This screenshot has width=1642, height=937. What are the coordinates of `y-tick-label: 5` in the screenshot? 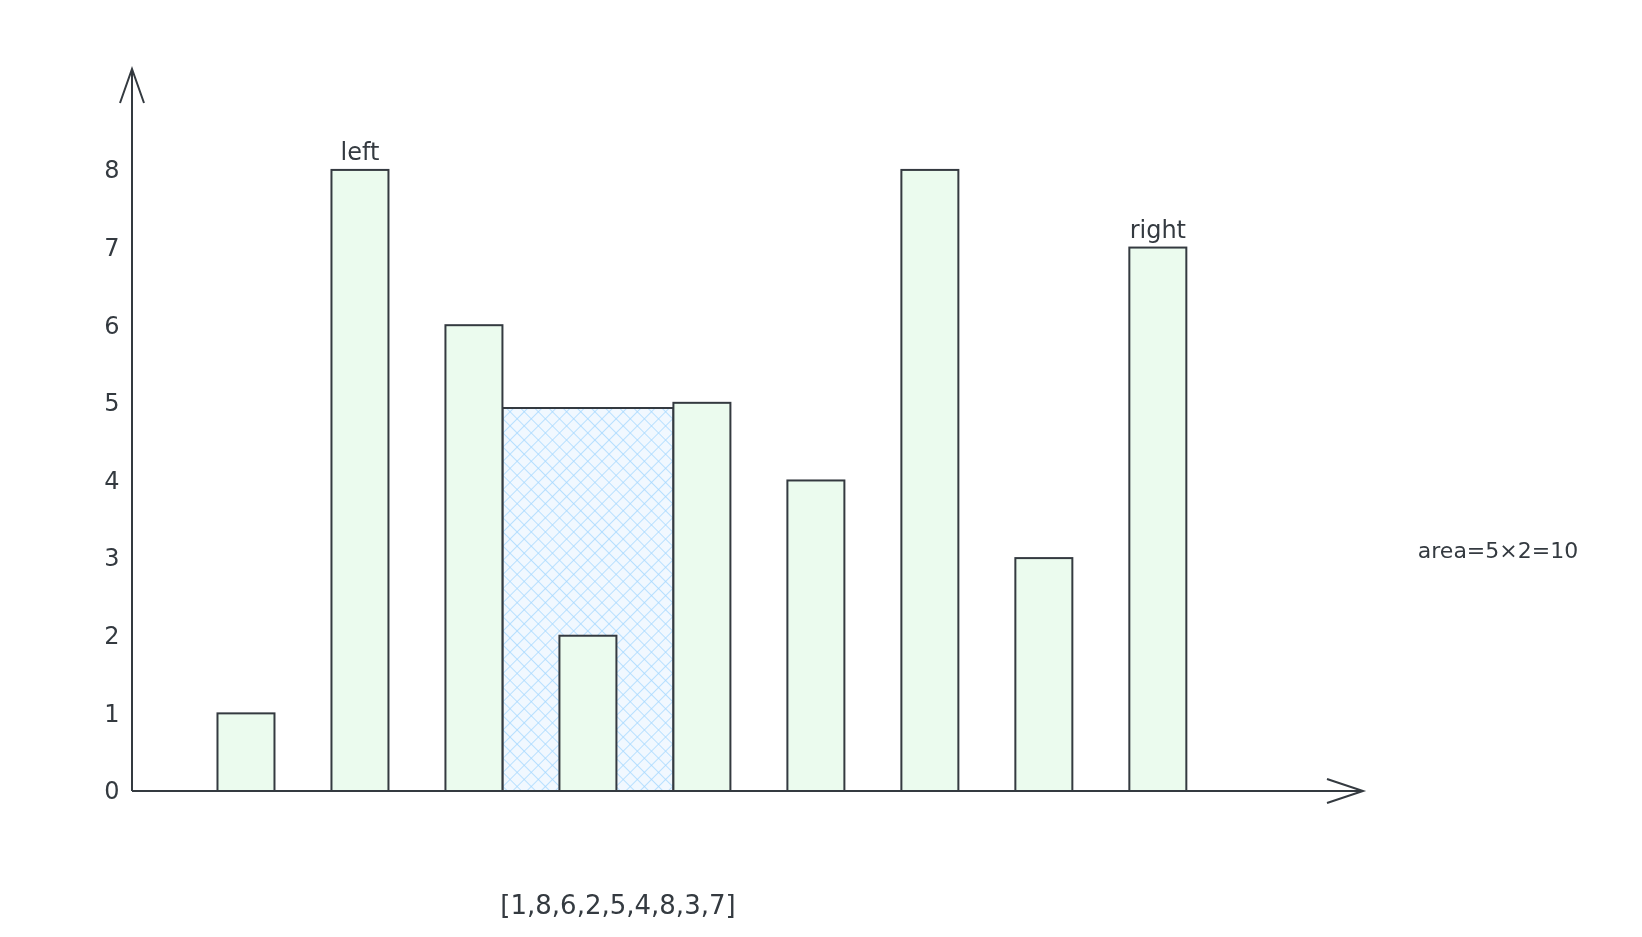 It's located at (112, 403).